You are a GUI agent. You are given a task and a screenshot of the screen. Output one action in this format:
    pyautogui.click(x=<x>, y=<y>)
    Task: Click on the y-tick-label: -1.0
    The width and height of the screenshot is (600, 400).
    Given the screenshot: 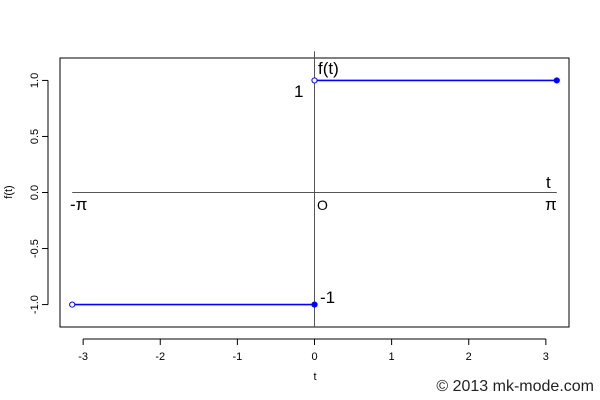 What is the action you would take?
    pyautogui.click(x=35, y=304)
    